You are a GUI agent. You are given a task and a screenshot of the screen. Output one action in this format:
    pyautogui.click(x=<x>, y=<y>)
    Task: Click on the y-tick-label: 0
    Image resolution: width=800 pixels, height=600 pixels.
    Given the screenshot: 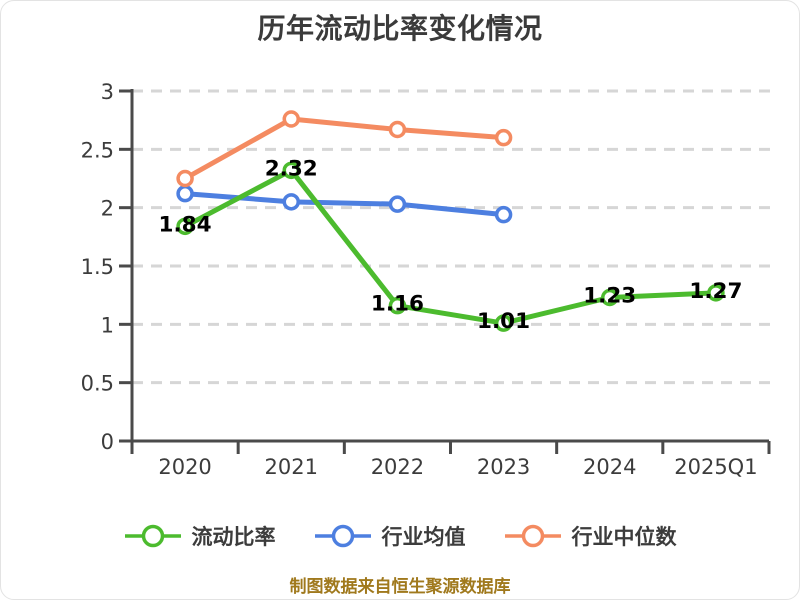 What is the action you would take?
    pyautogui.click(x=107, y=442)
    